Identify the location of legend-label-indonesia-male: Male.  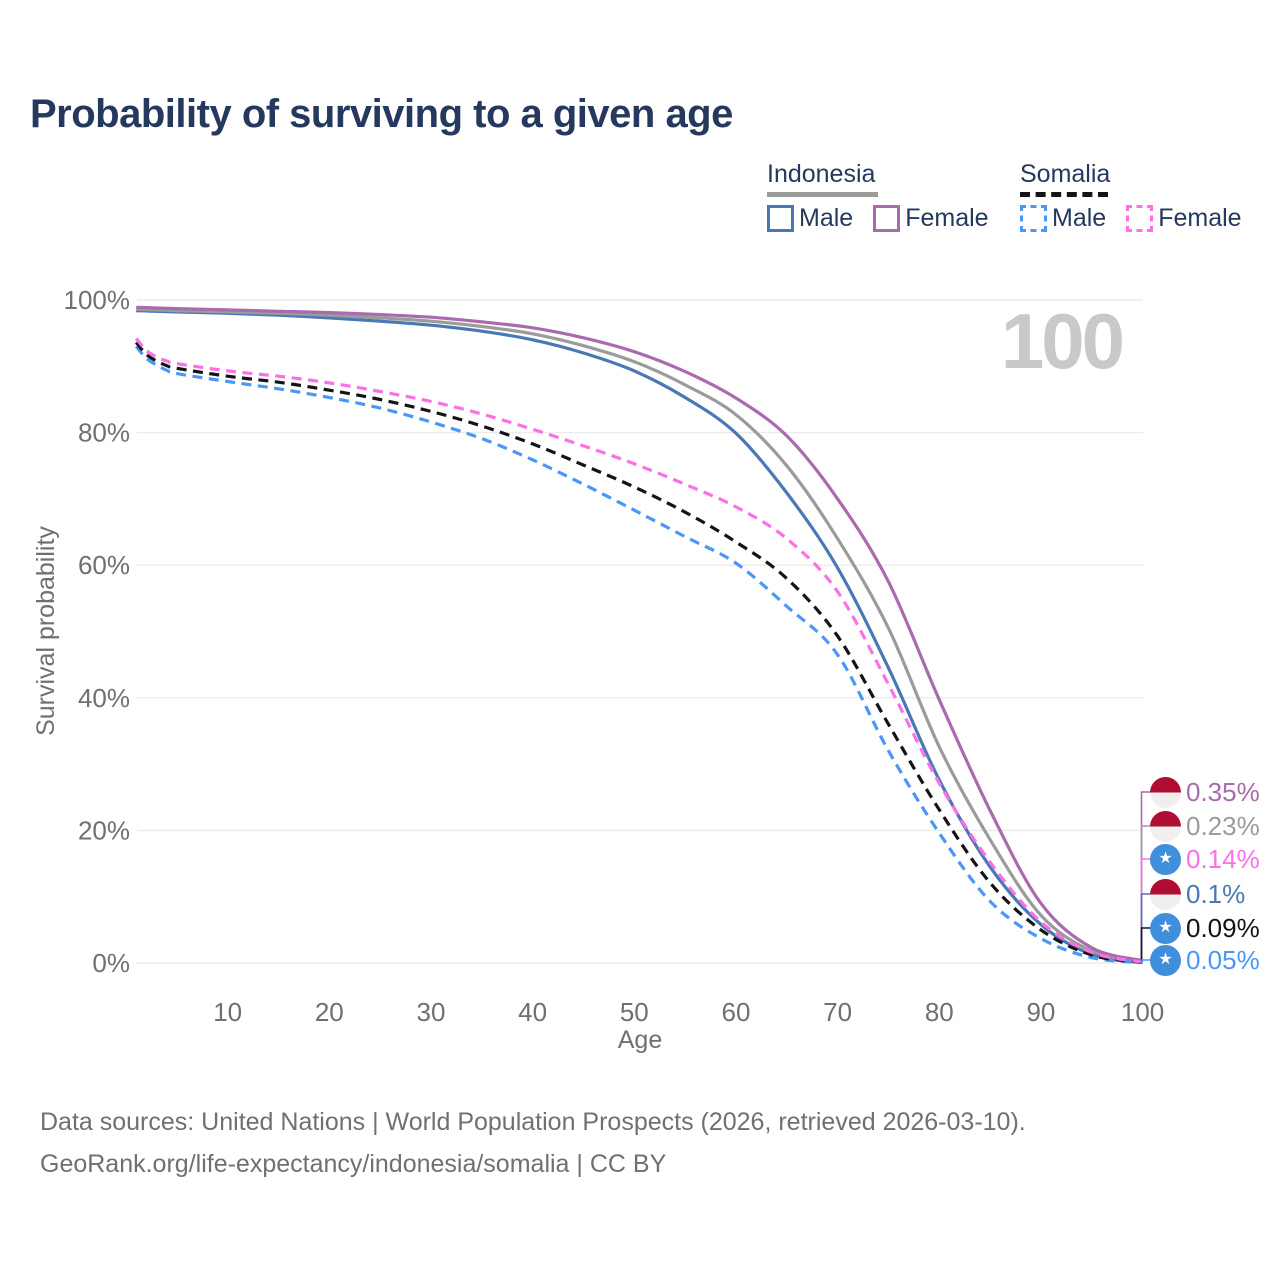
(826, 218).